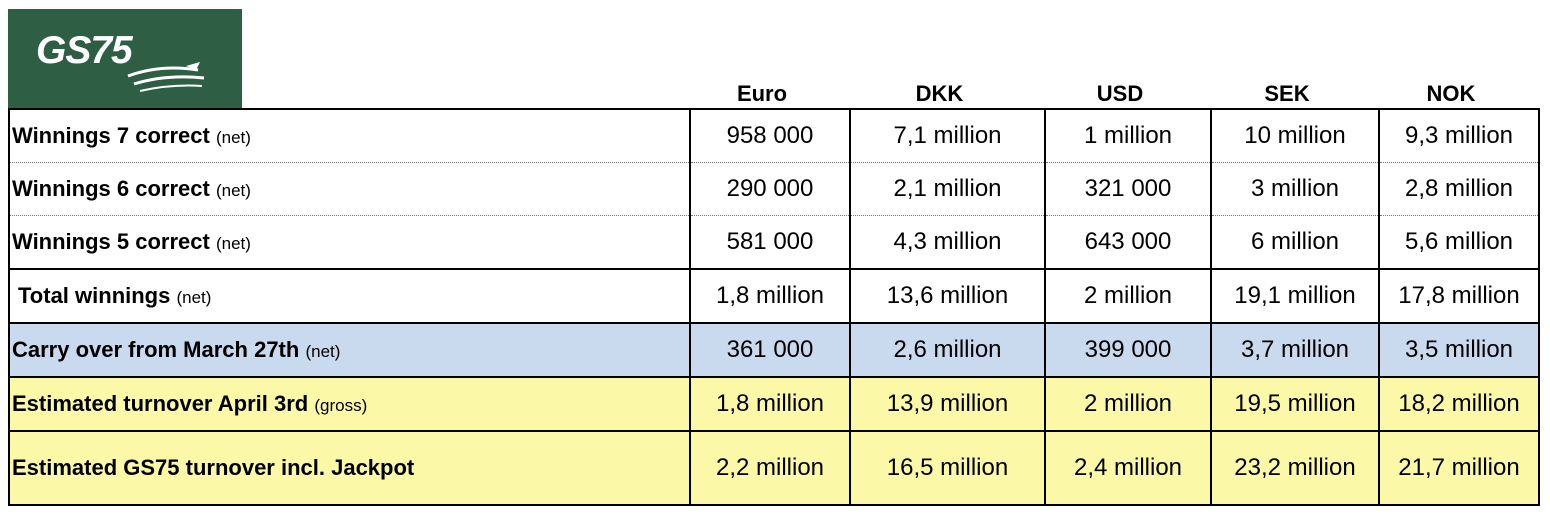  I want to click on value-cell: 3,7 million, so click(1295, 350).